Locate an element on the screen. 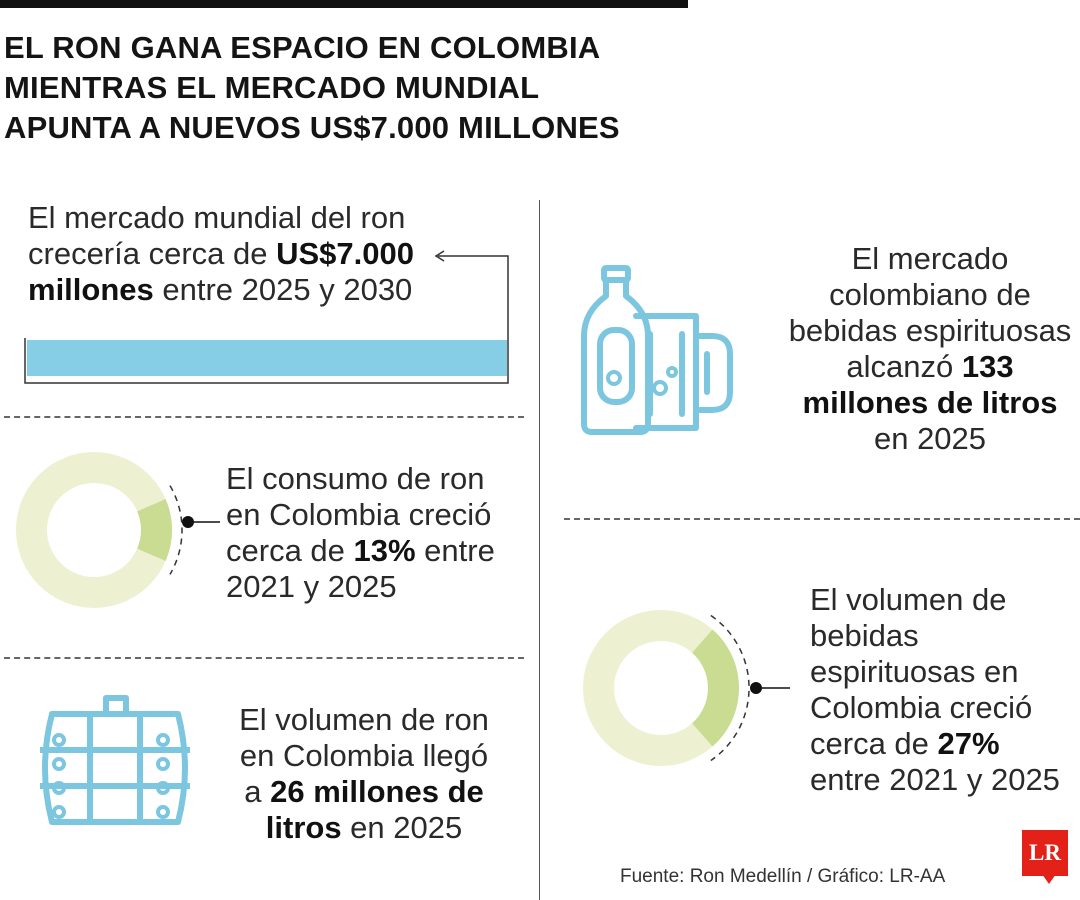 This screenshot has height=900, width=1080. market-value-unit: millones is located at coordinates (91, 289).